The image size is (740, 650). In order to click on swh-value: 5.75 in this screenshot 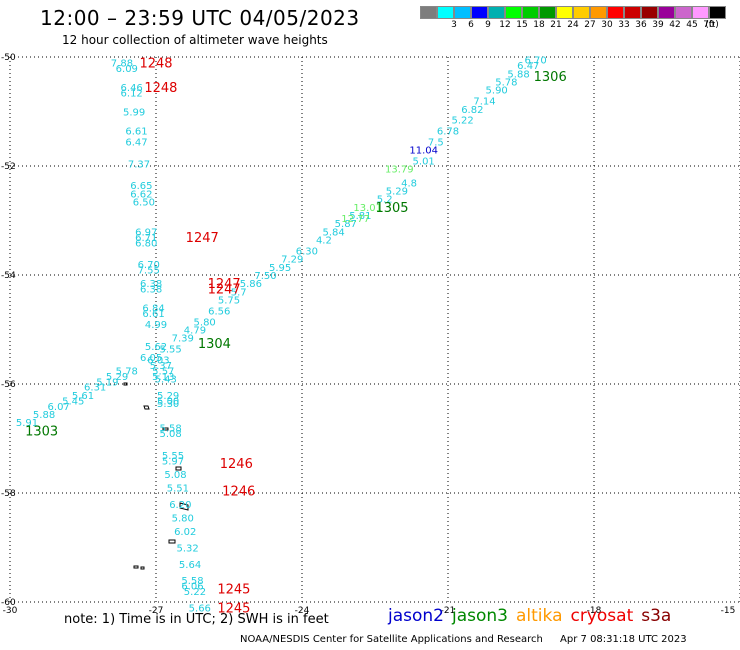, I will do `click(229, 301)`.